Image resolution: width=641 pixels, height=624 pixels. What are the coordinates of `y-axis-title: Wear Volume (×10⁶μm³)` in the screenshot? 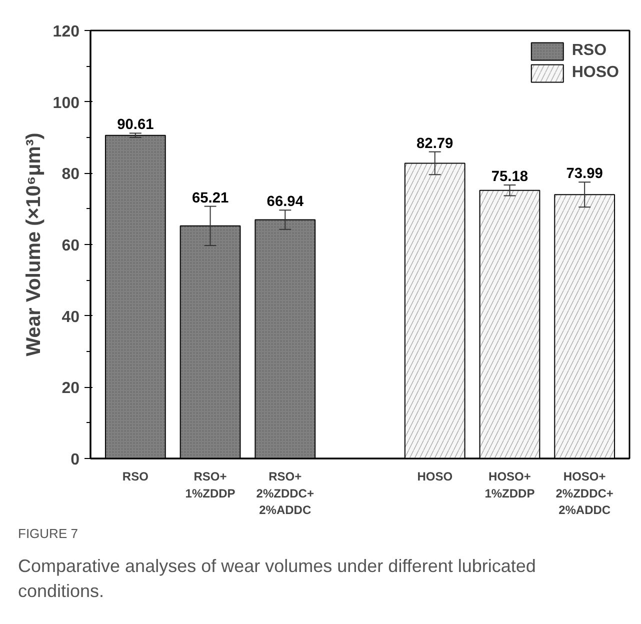 It's located at (33, 244).